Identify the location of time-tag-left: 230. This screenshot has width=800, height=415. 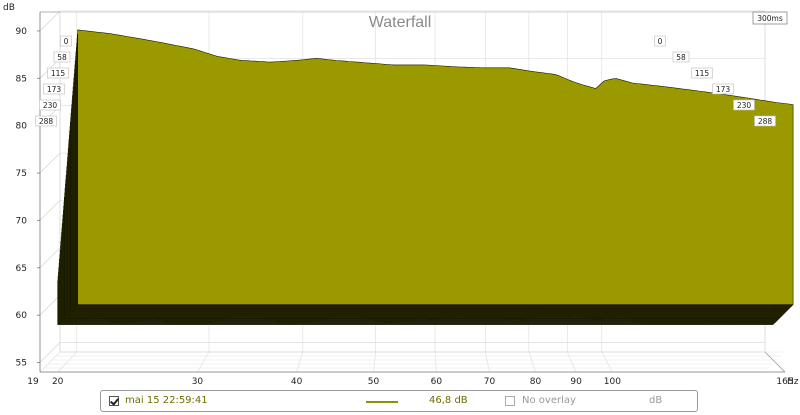
(50, 105).